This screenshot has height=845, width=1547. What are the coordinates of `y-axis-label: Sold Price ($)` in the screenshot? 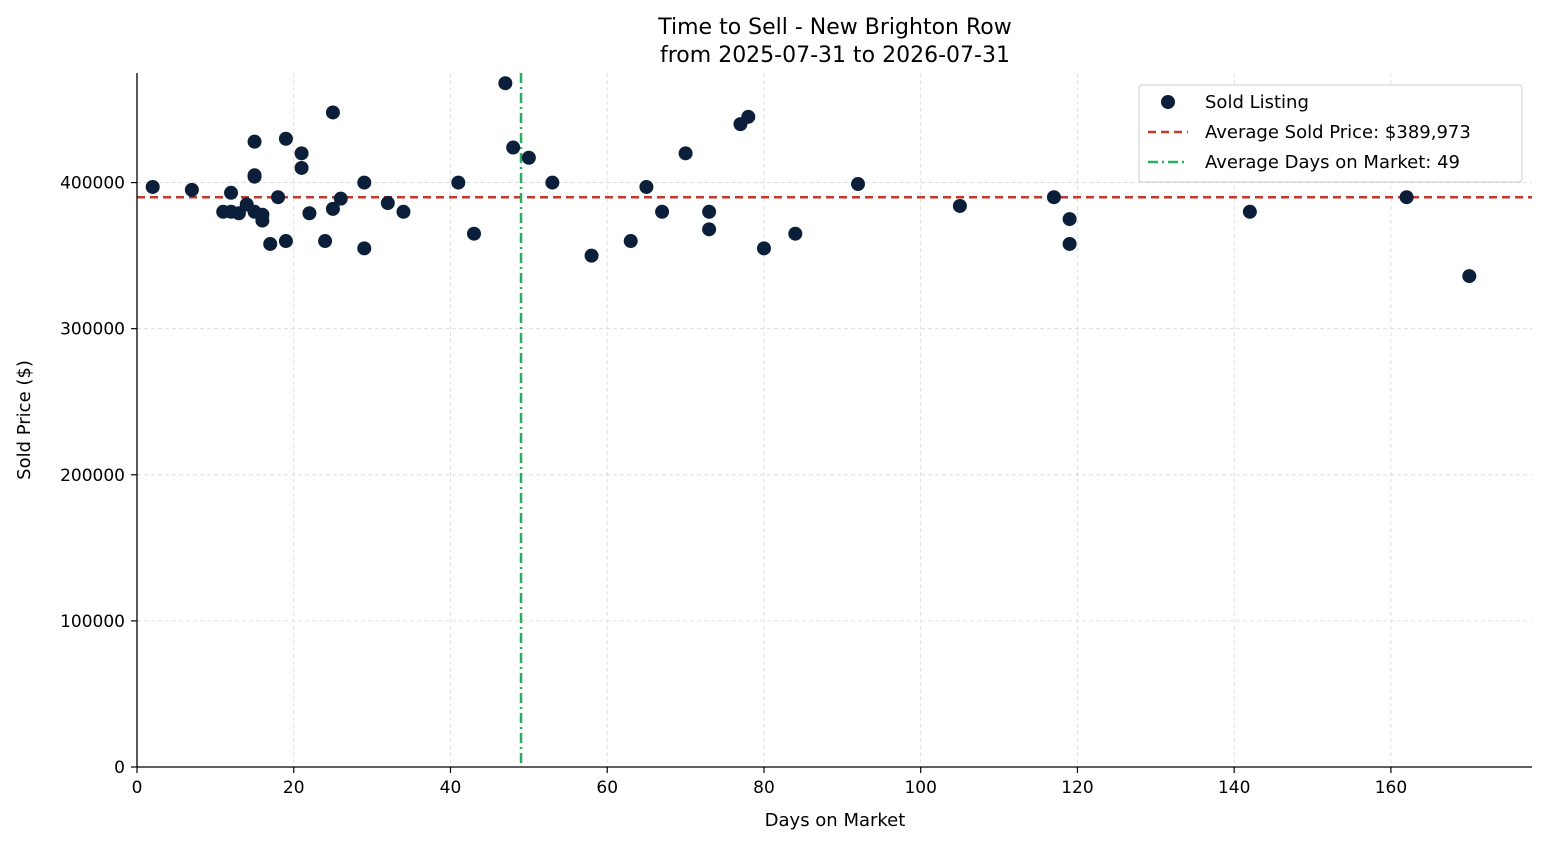 It's located at (24, 420).